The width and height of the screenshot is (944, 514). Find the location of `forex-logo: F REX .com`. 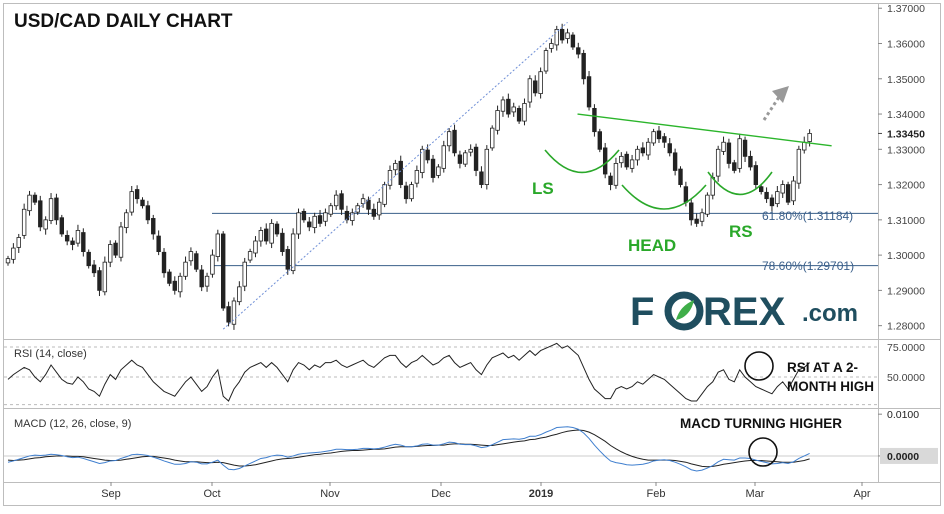

forex-logo: F REX .com is located at coordinates (744, 312).